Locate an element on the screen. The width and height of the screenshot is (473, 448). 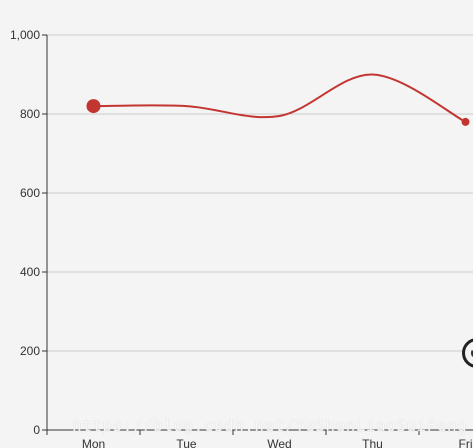
y-tick-label: 0 is located at coordinates (36, 430).